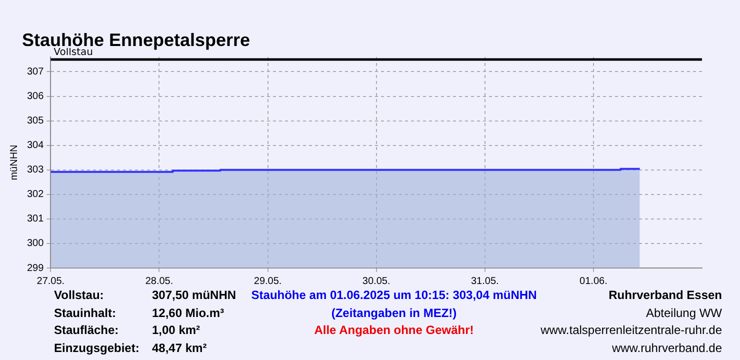 This screenshot has width=740, height=360. I want to click on y-tick-label: 301, so click(35, 219).